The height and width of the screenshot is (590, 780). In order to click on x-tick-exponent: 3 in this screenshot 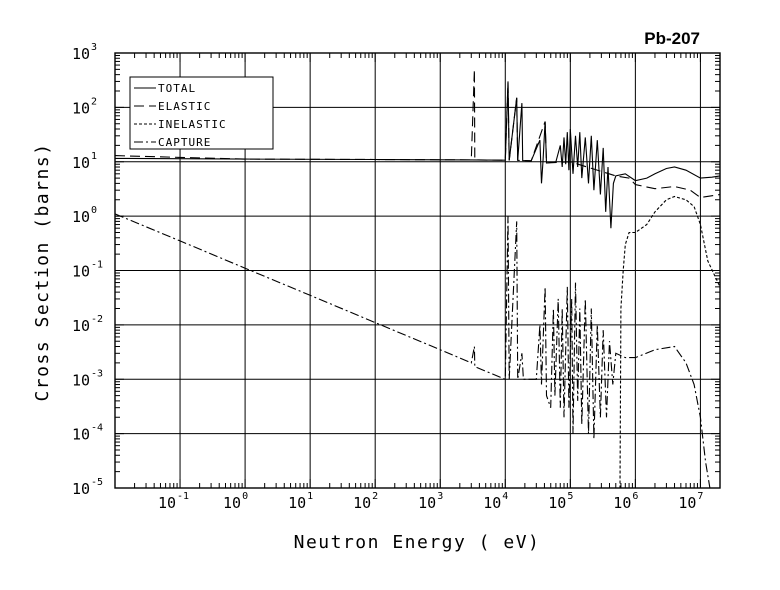, I will do `click(440, 496)`.